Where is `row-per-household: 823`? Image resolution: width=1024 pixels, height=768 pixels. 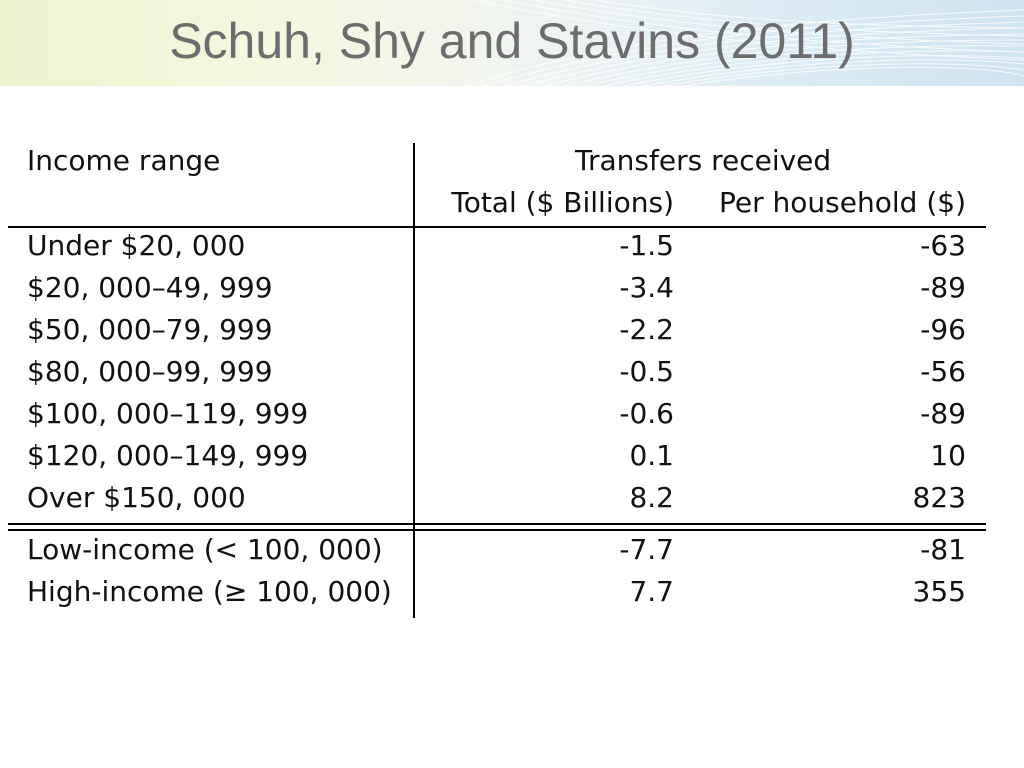 row-per-household: 823 is located at coordinates (939, 497).